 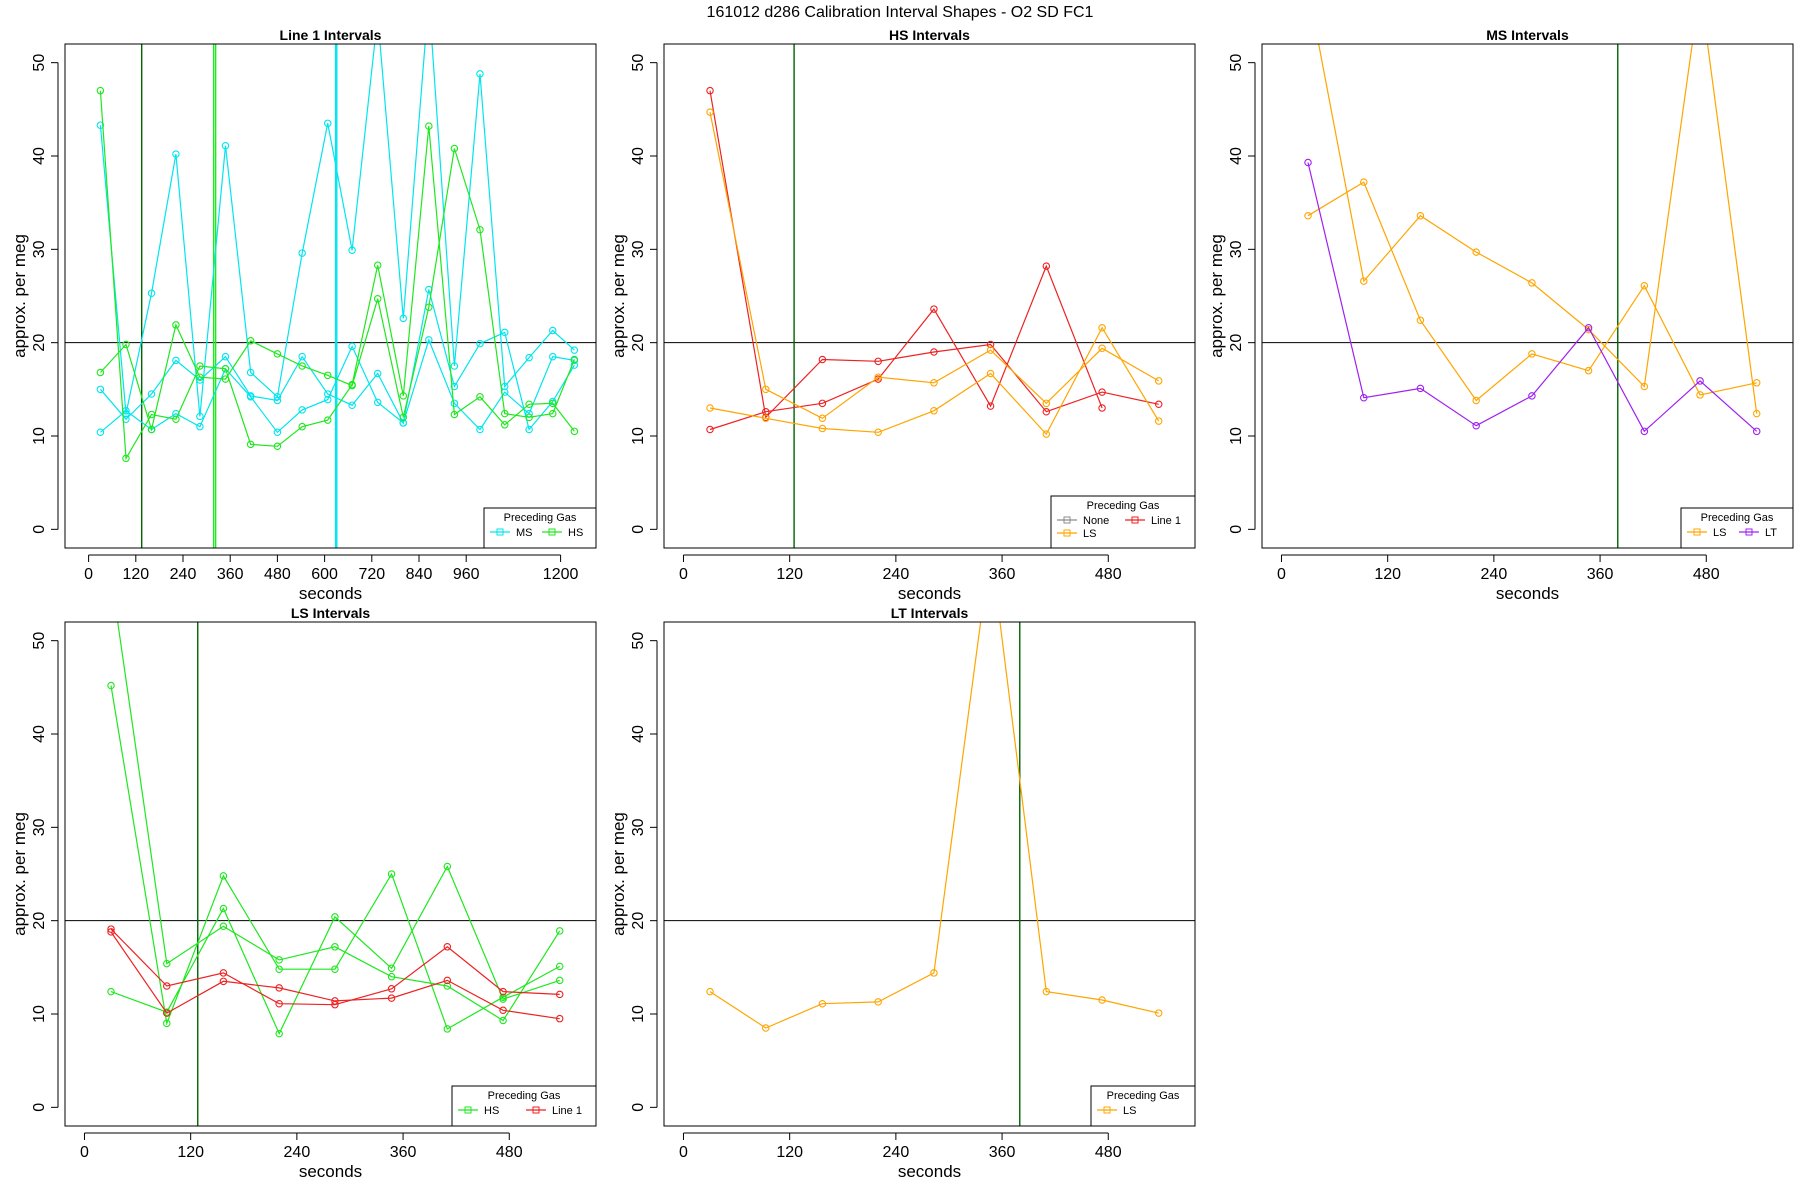 What do you see at coordinates (39, 1014) in the screenshot?
I see `y-tick-label: 10` at bounding box center [39, 1014].